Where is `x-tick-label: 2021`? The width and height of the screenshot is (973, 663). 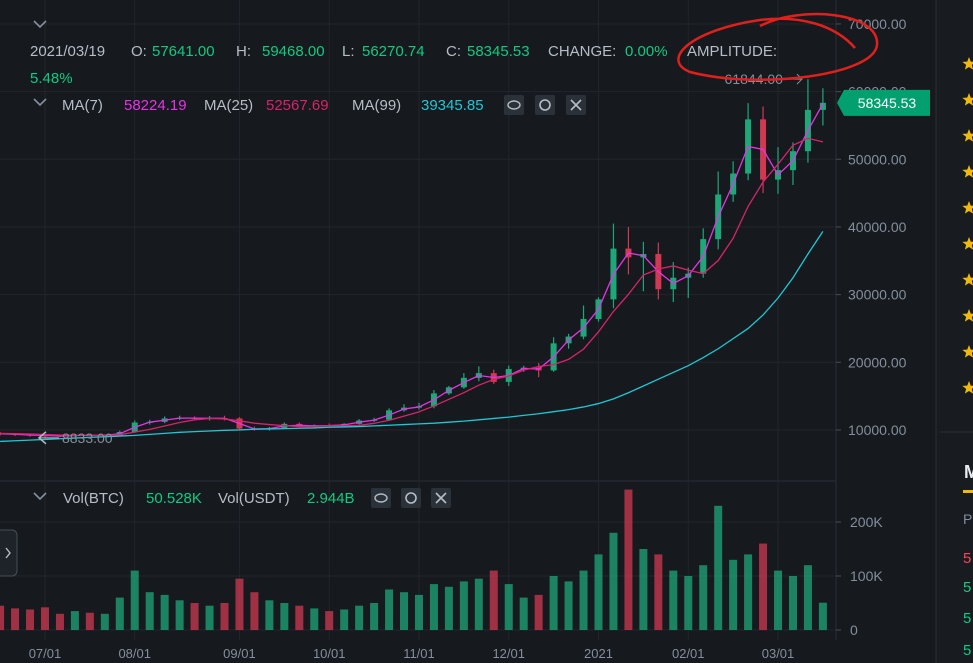
x-tick-label: 2021 is located at coordinates (598, 653).